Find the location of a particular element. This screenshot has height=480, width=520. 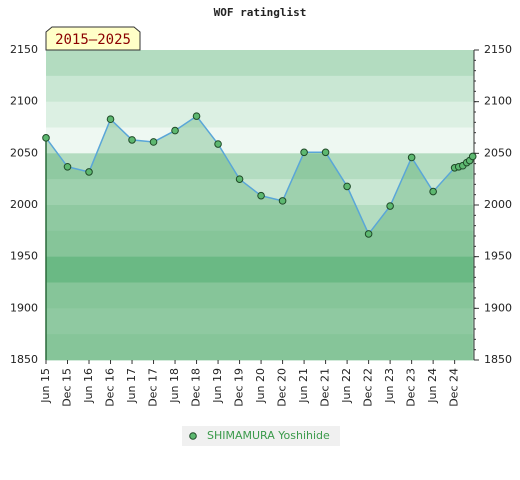

x-tick-label: Jun 17 is located at coordinates (131, 386).